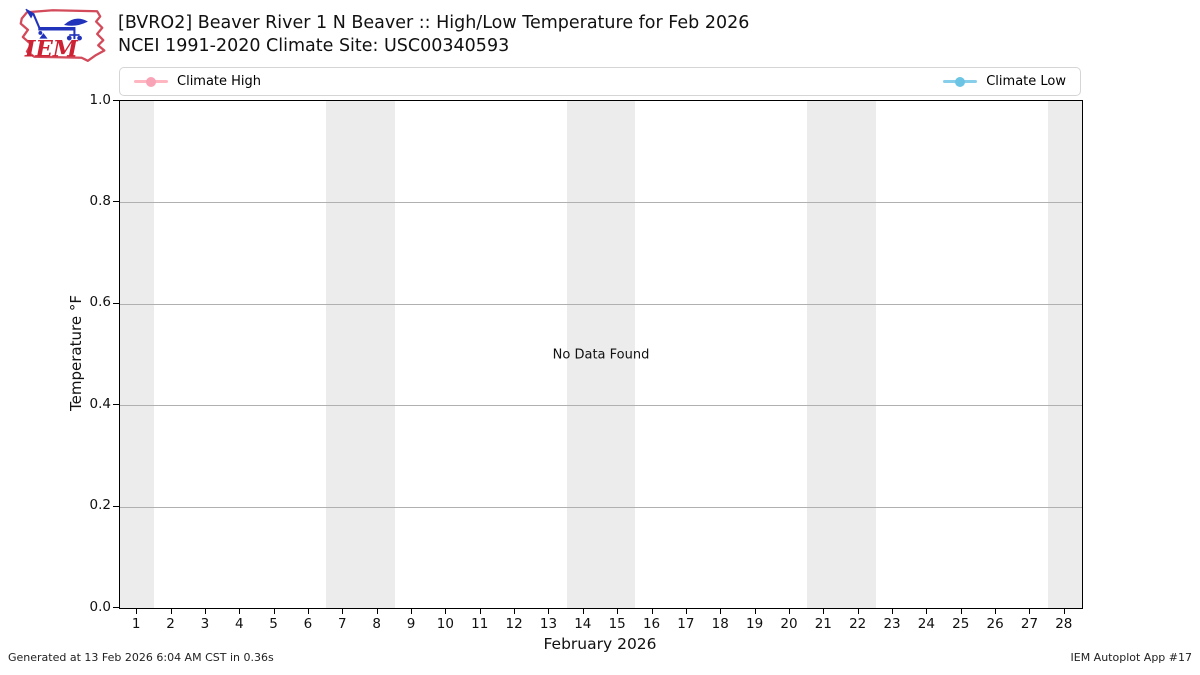 Image resolution: width=1200 pixels, height=675 pixels. What do you see at coordinates (100, 200) in the screenshot?
I see `y-tick-label: 0.8` at bounding box center [100, 200].